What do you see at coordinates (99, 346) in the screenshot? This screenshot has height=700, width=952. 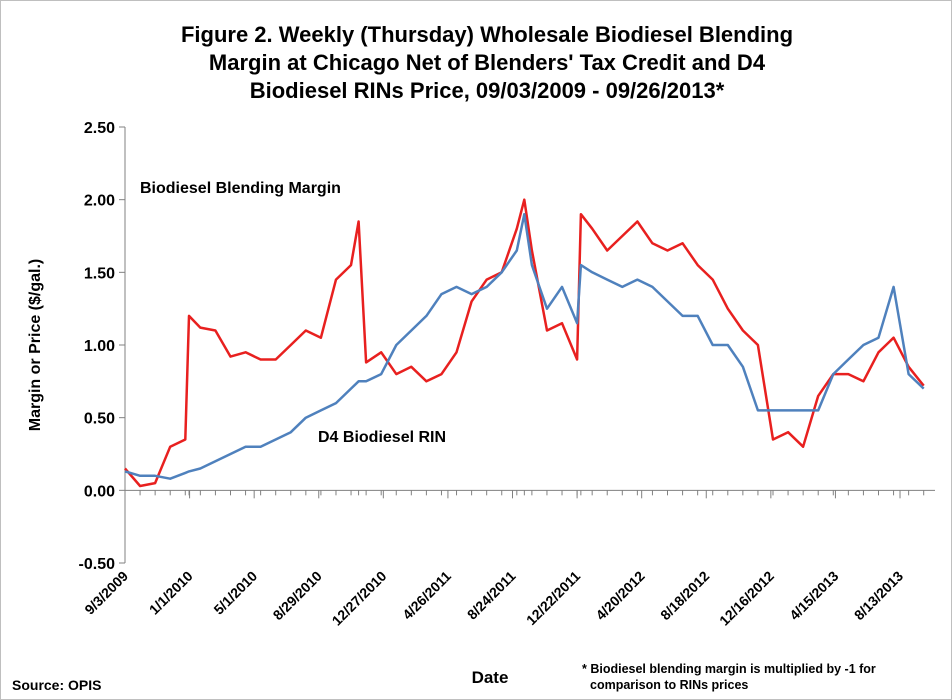 I see `y-tick-label: 1.00` at bounding box center [99, 346].